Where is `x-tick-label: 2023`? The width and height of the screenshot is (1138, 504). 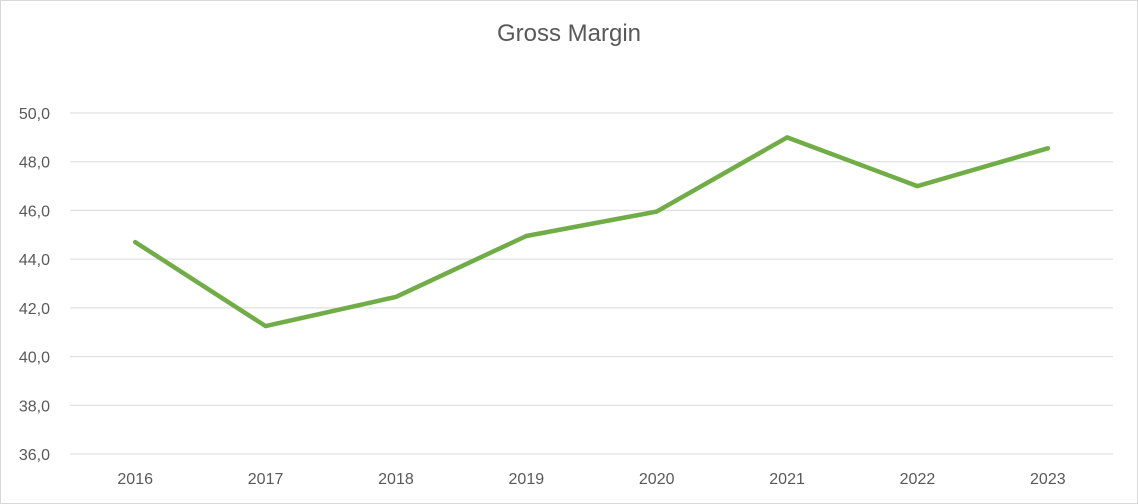 x-tick-label: 2023 is located at coordinates (1048, 479).